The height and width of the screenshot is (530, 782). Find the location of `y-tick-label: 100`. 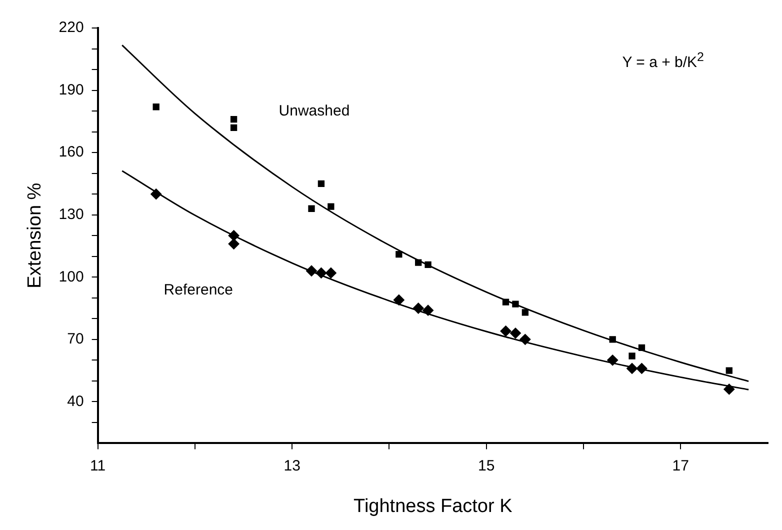

y-tick-label: 100 is located at coordinates (71, 277).